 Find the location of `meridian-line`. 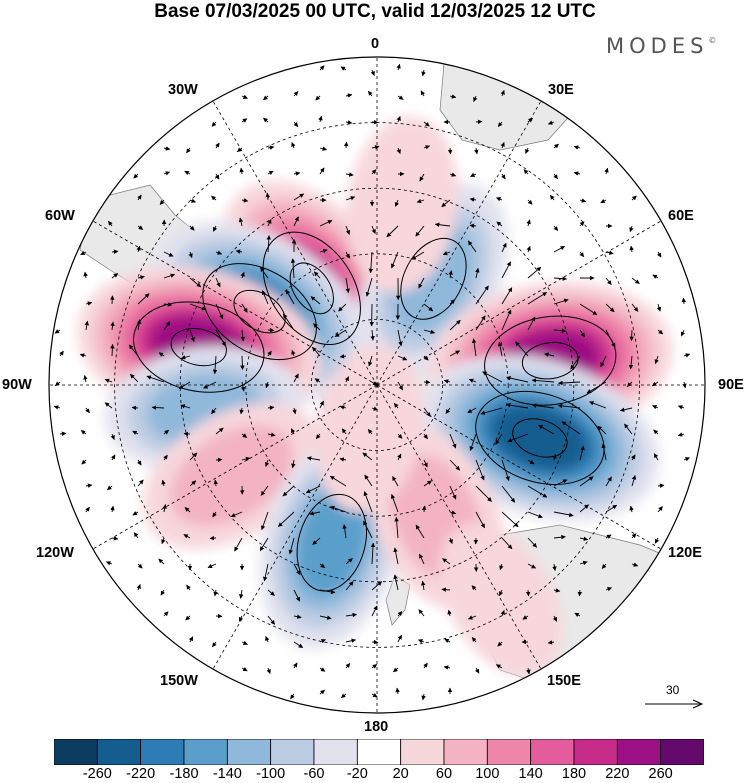

meridian-line is located at coordinates (459, 527).